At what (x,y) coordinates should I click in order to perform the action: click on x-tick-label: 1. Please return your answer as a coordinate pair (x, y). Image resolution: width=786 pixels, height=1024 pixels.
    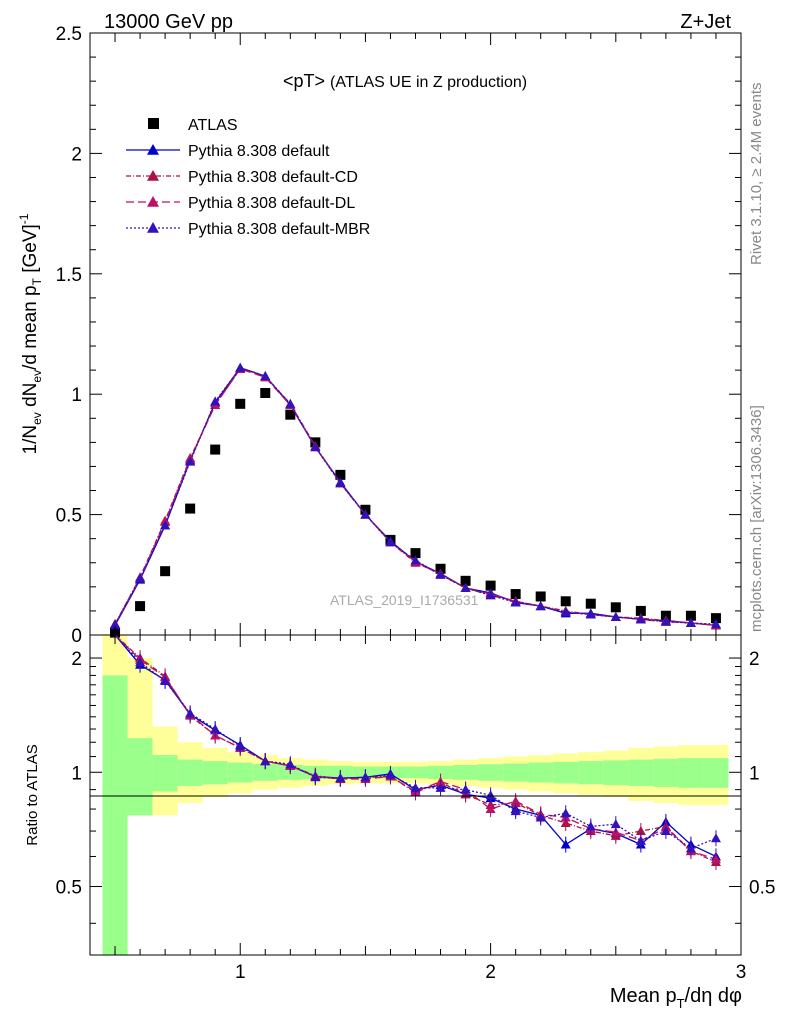
    Looking at the image, I should click on (240, 972).